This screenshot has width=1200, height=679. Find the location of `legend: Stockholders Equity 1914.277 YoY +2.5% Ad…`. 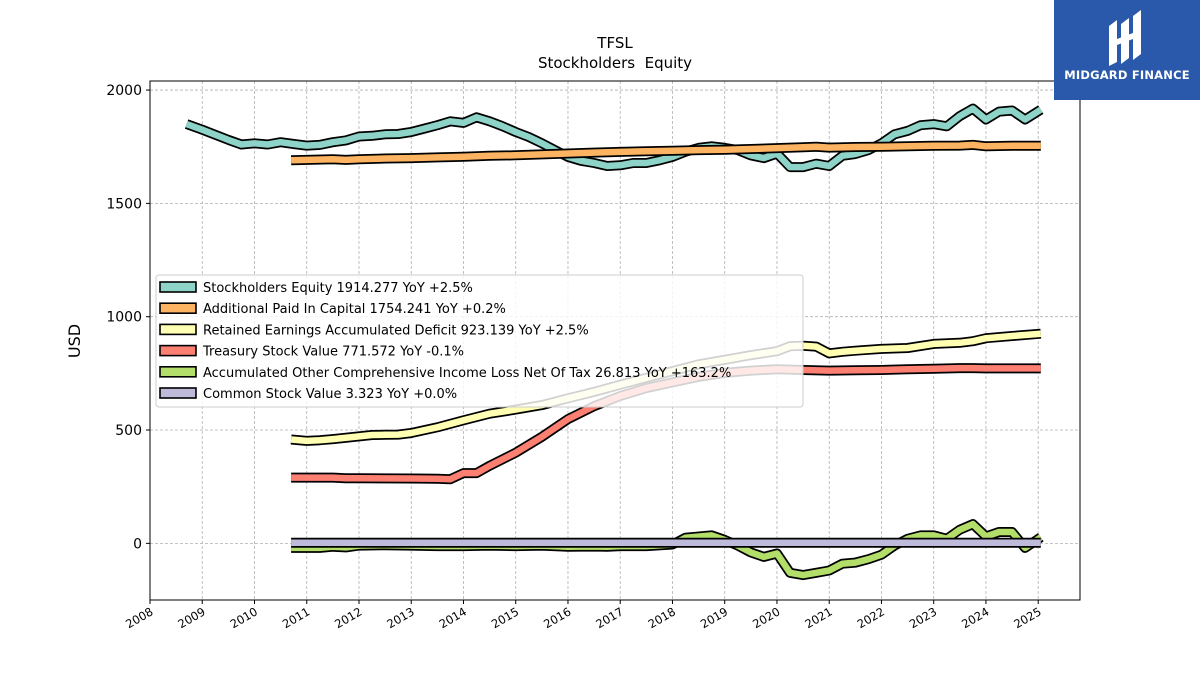

legend: Stockholders Equity 1914.277 YoY +2.5% Ad… is located at coordinates (479, 341).